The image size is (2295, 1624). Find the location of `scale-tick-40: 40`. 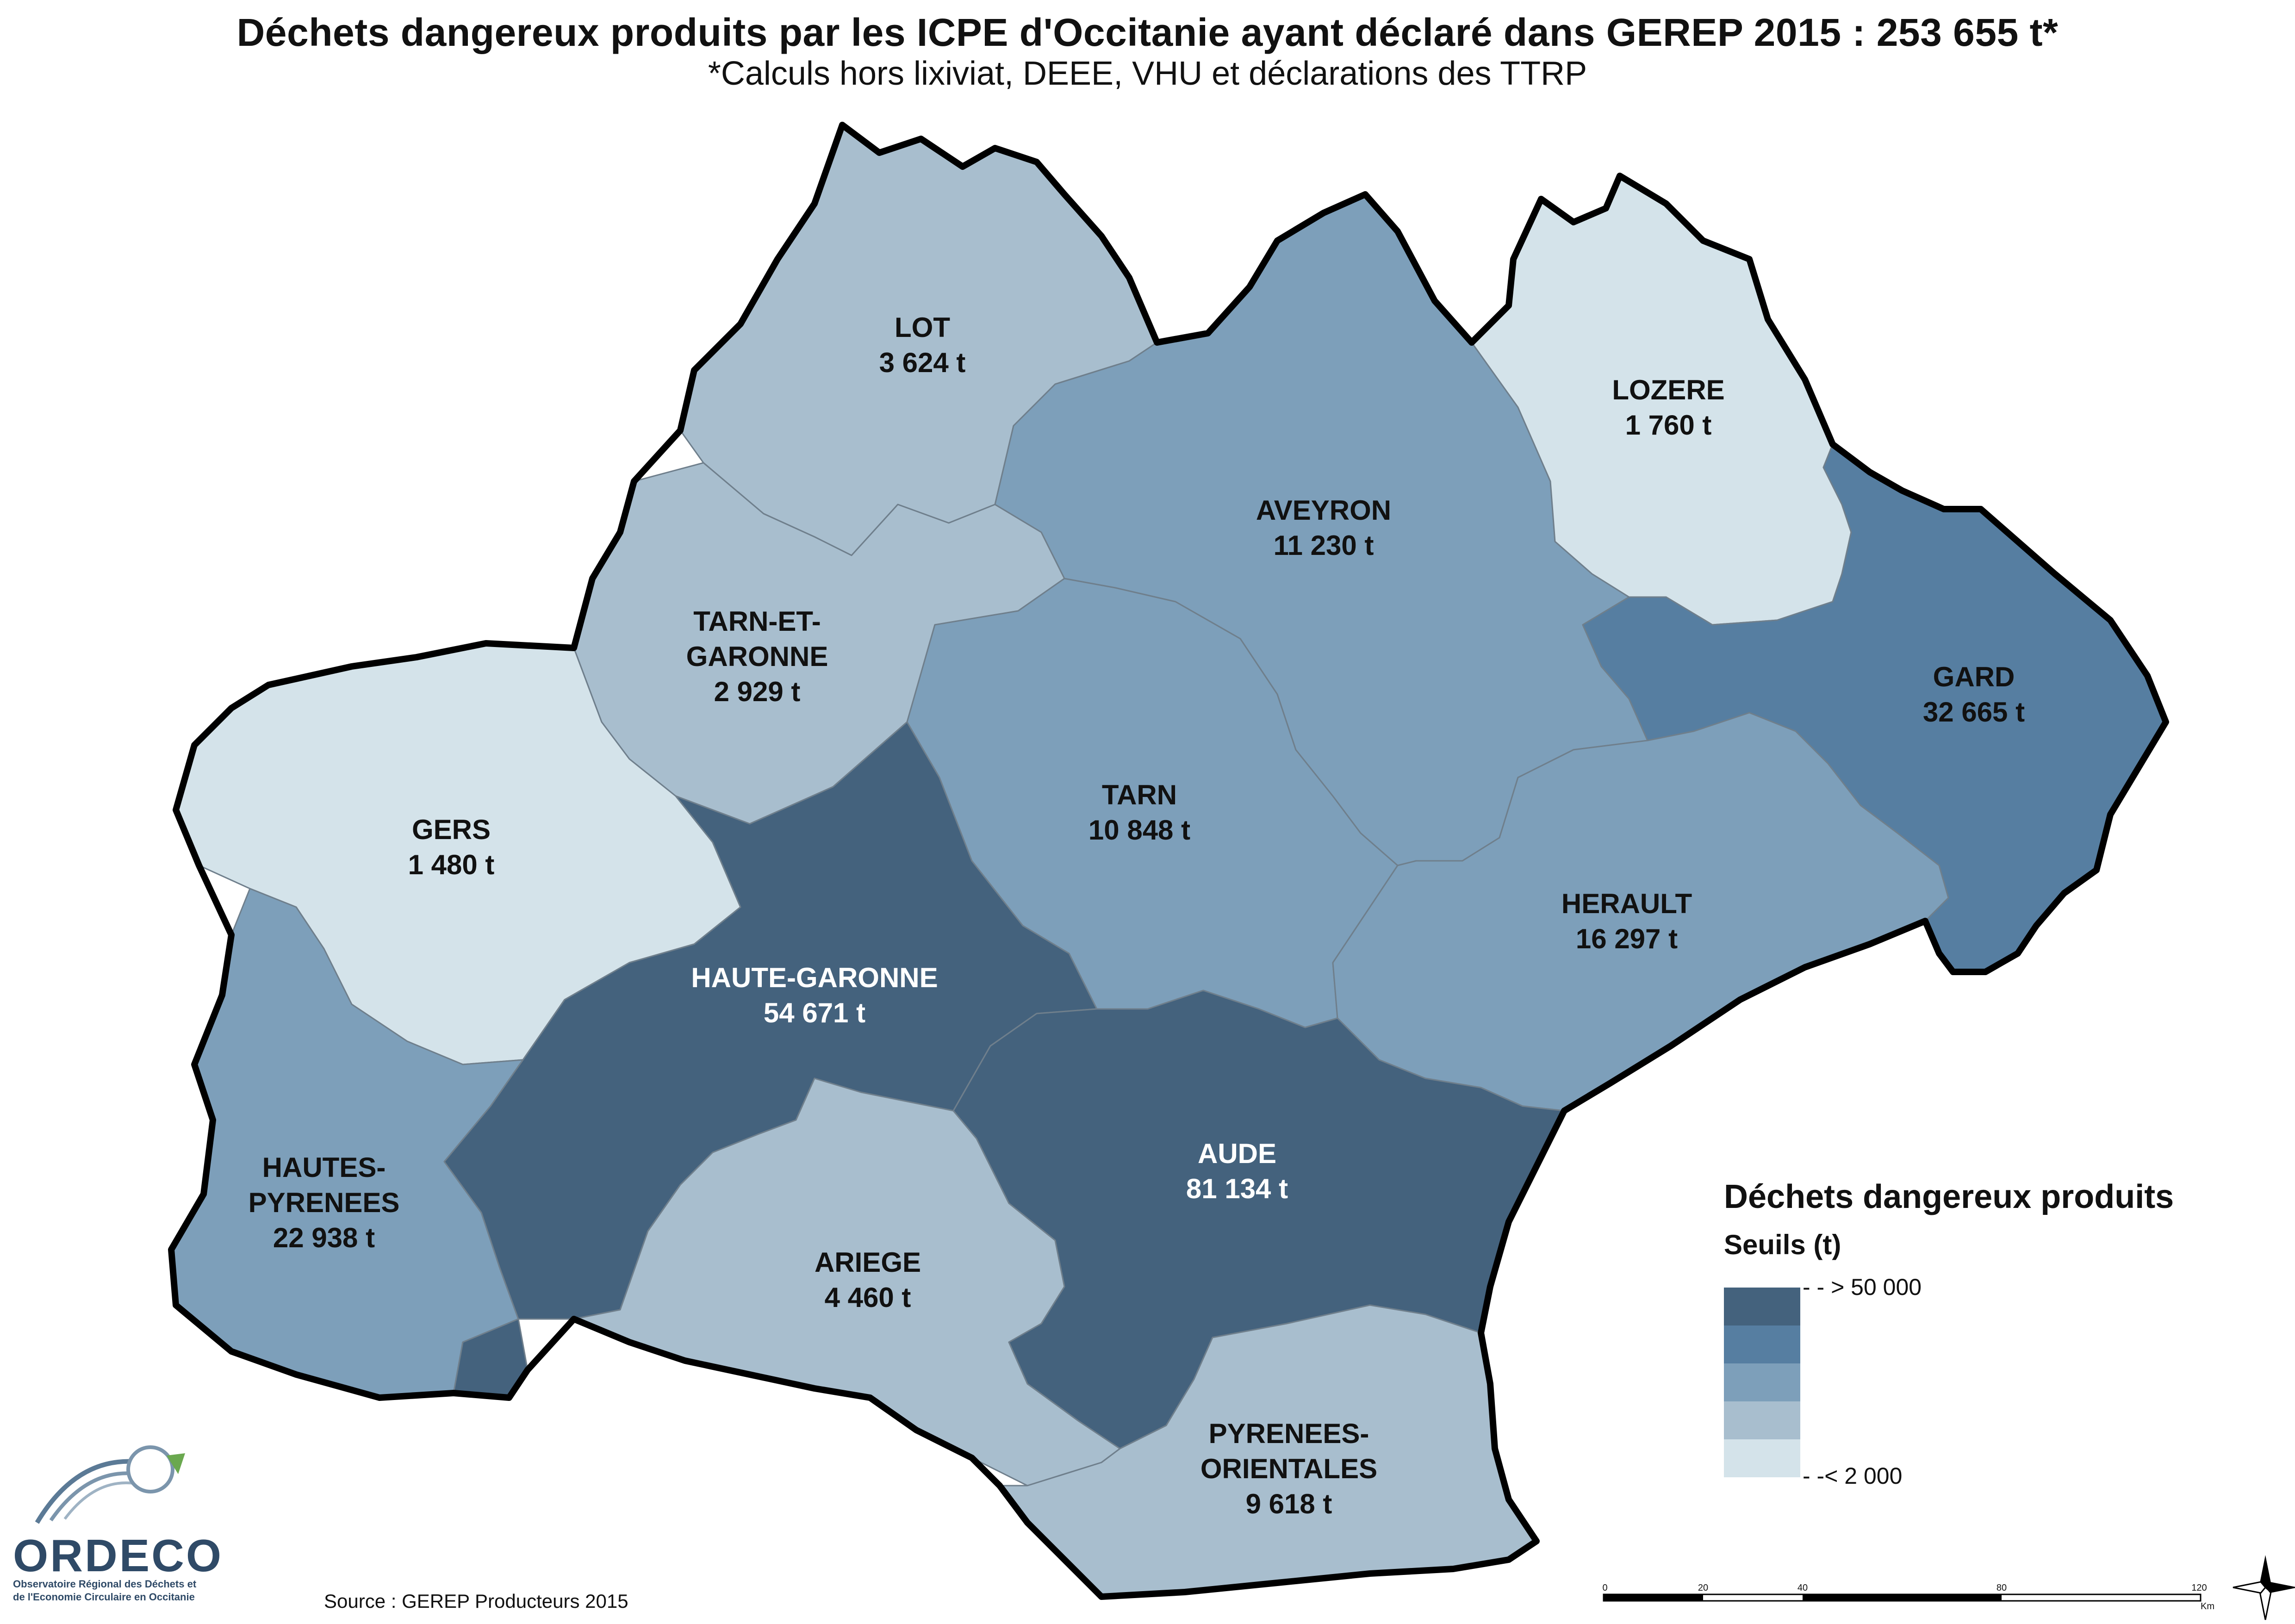

scale-tick-40: 40 is located at coordinates (1802, 1588).